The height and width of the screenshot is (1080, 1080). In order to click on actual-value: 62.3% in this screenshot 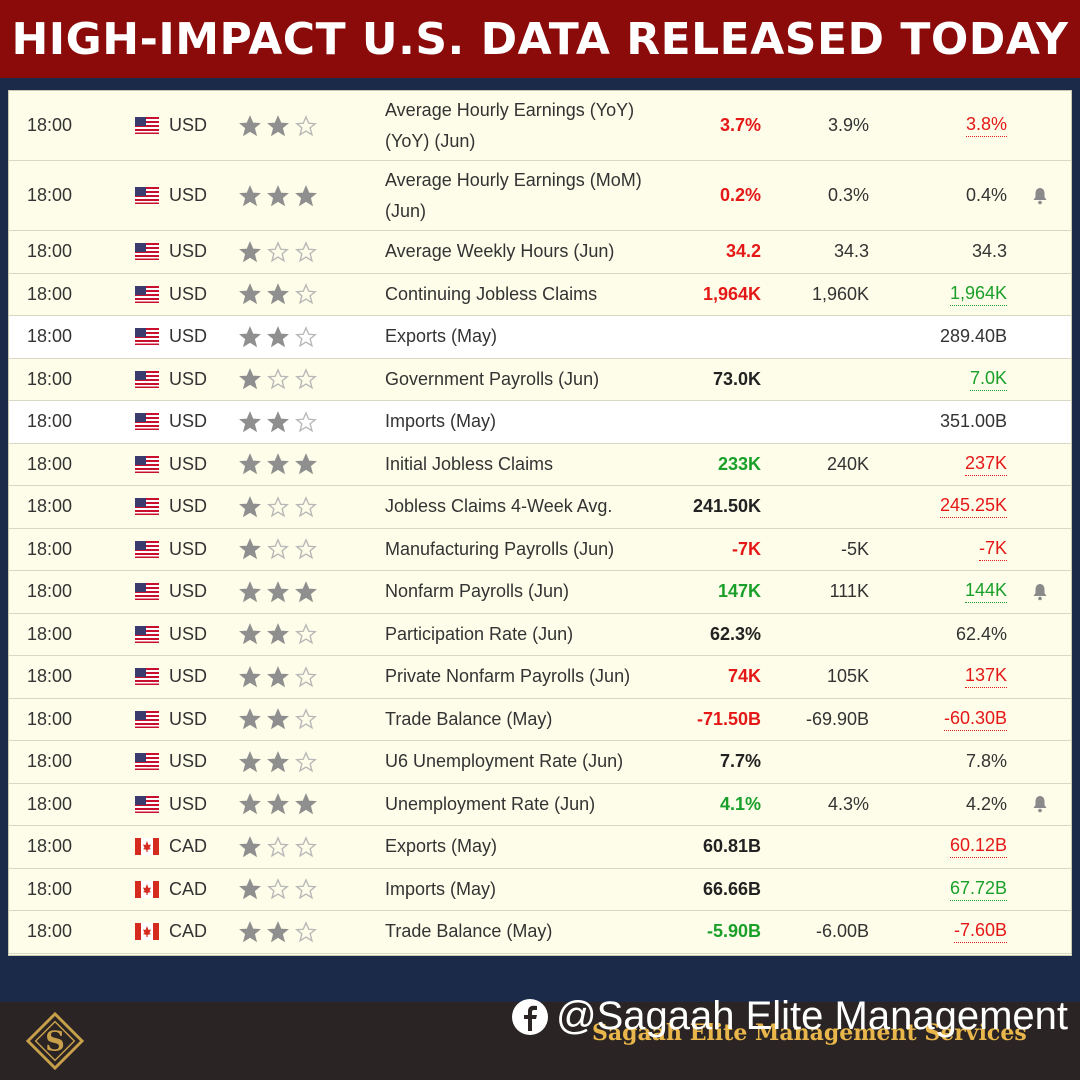, I will do `click(735, 633)`.